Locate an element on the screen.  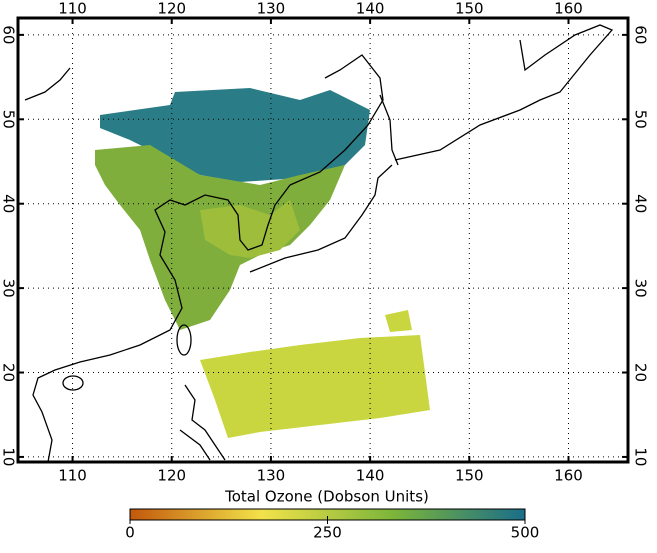
ozone-low is located at coordinates (315, 386).